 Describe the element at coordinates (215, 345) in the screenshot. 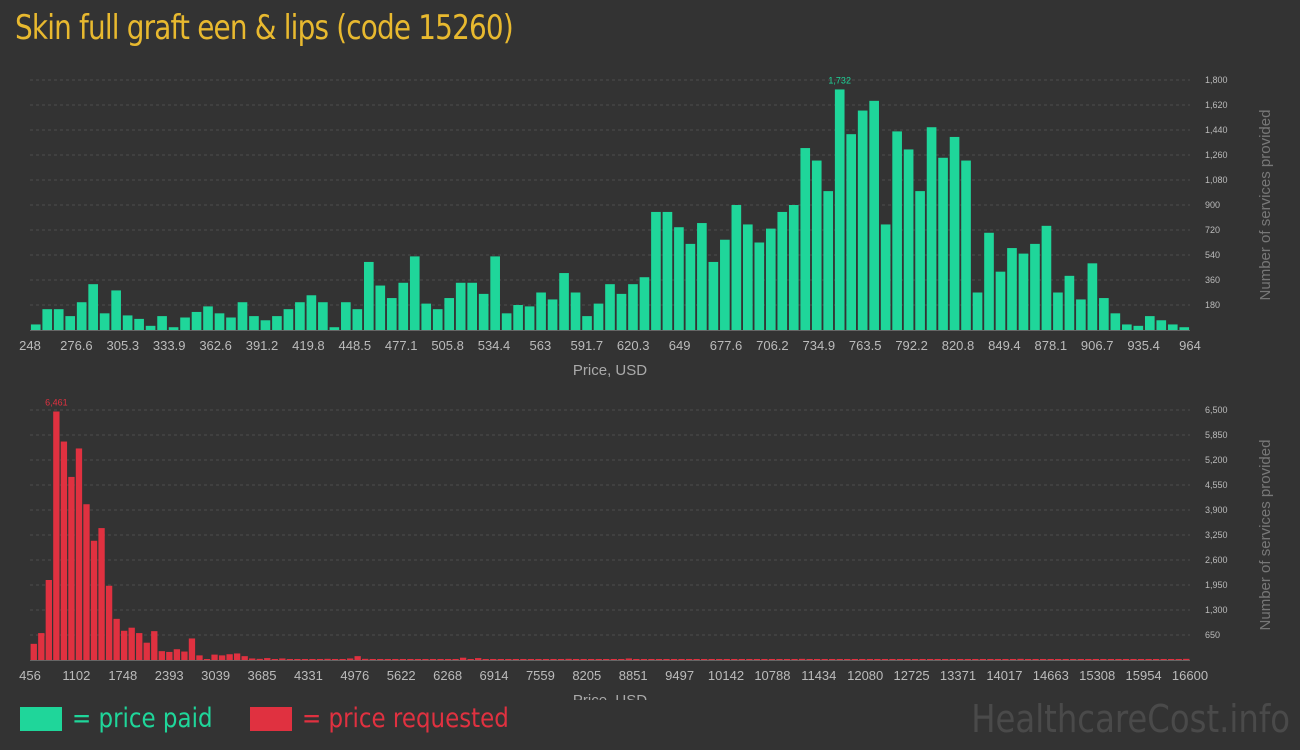

I see `paid-x-tick-label: 362.6` at that location.